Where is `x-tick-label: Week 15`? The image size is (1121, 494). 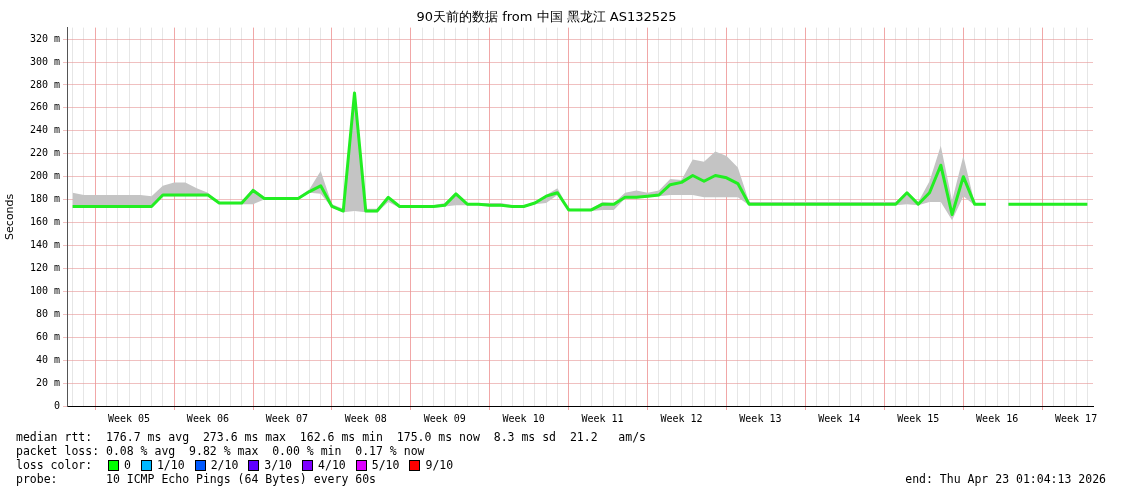 x-tick-label: Week 15 is located at coordinates (918, 418).